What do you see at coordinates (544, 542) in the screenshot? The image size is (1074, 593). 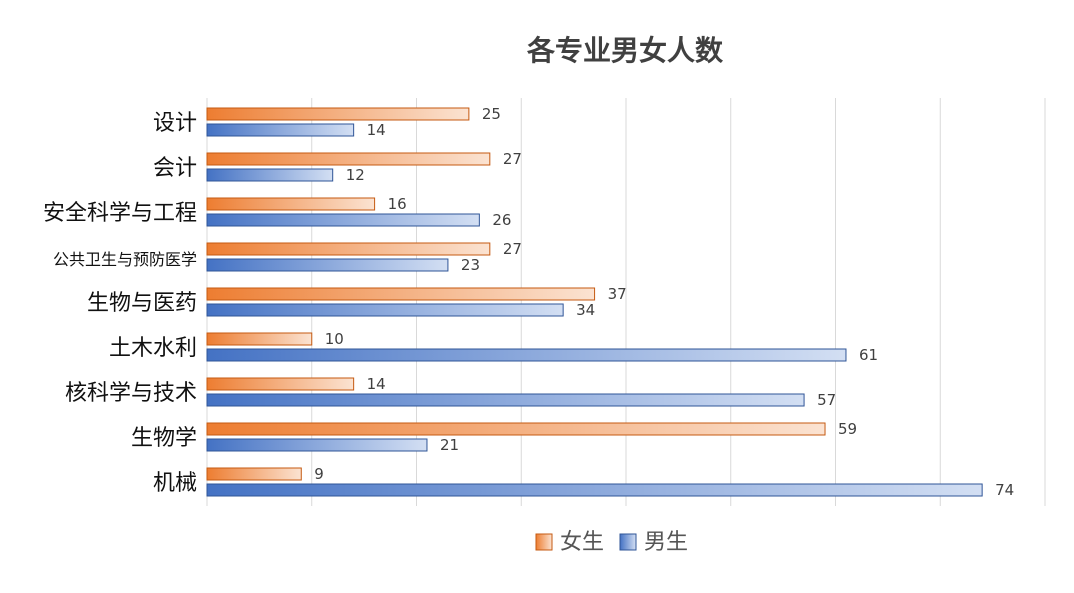 I see `legend-swatch-female` at bounding box center [544, 542].